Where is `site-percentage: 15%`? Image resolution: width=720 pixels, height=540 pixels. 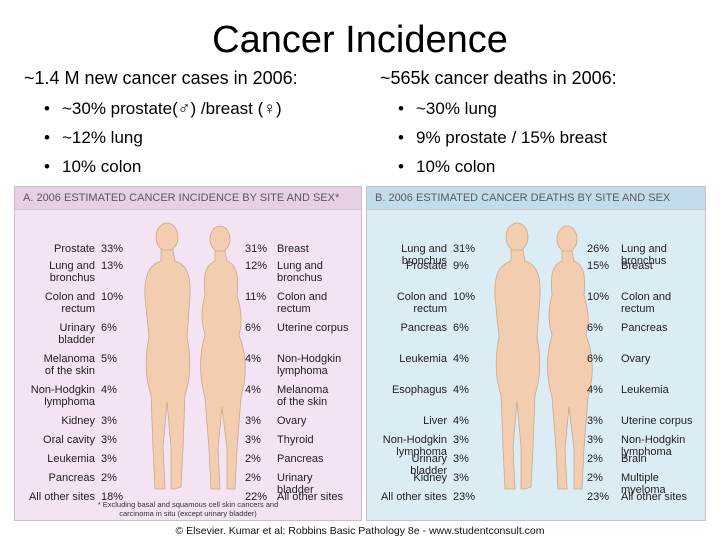 site-percentage: 15% is located at coordinates (598, 266).